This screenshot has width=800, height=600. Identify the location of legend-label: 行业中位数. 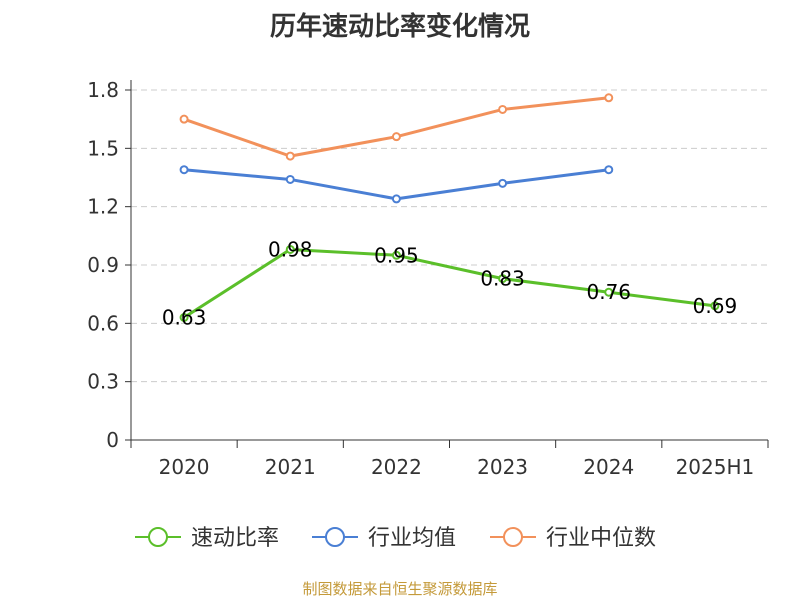
(601, 538).